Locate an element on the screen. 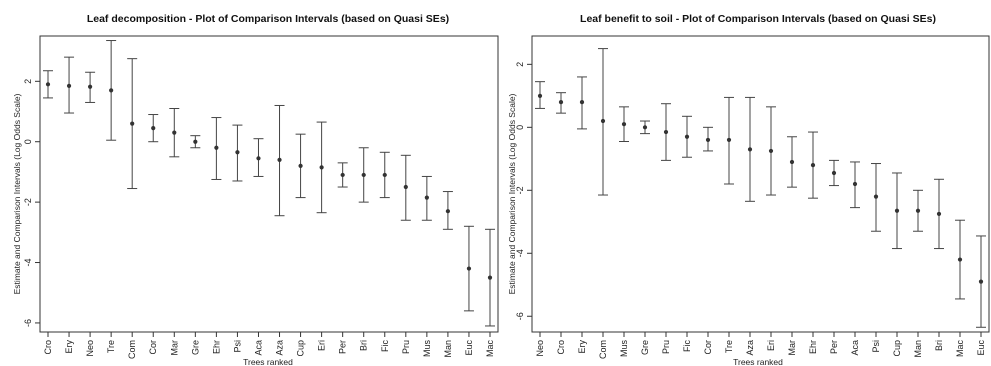 The width and height of the screenshot is (991, 366). x-tick-label: Neo is located at coordinates (540, 348).